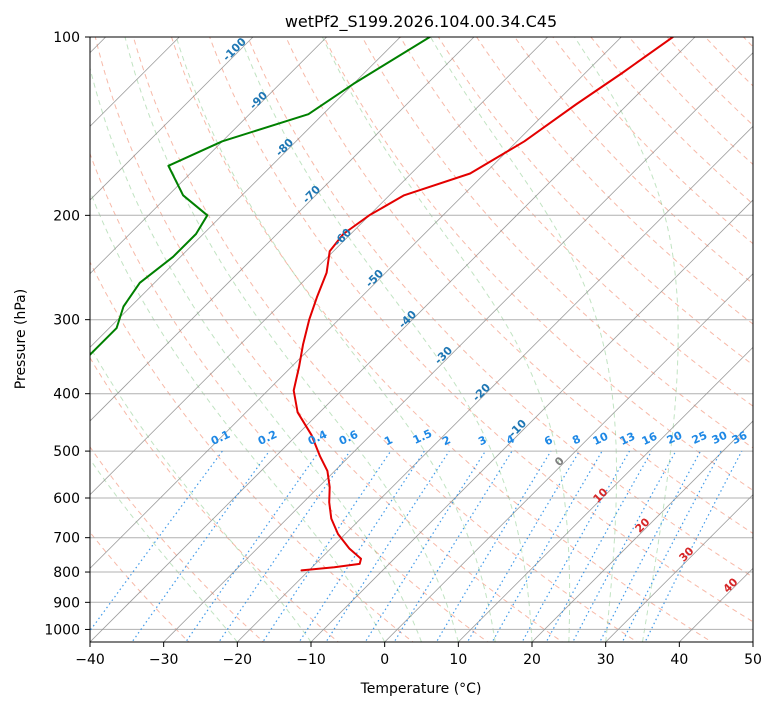  Describe the element at coordinates (311, 660) in the screenshot. I see `x-tick-label: −10` at that location.